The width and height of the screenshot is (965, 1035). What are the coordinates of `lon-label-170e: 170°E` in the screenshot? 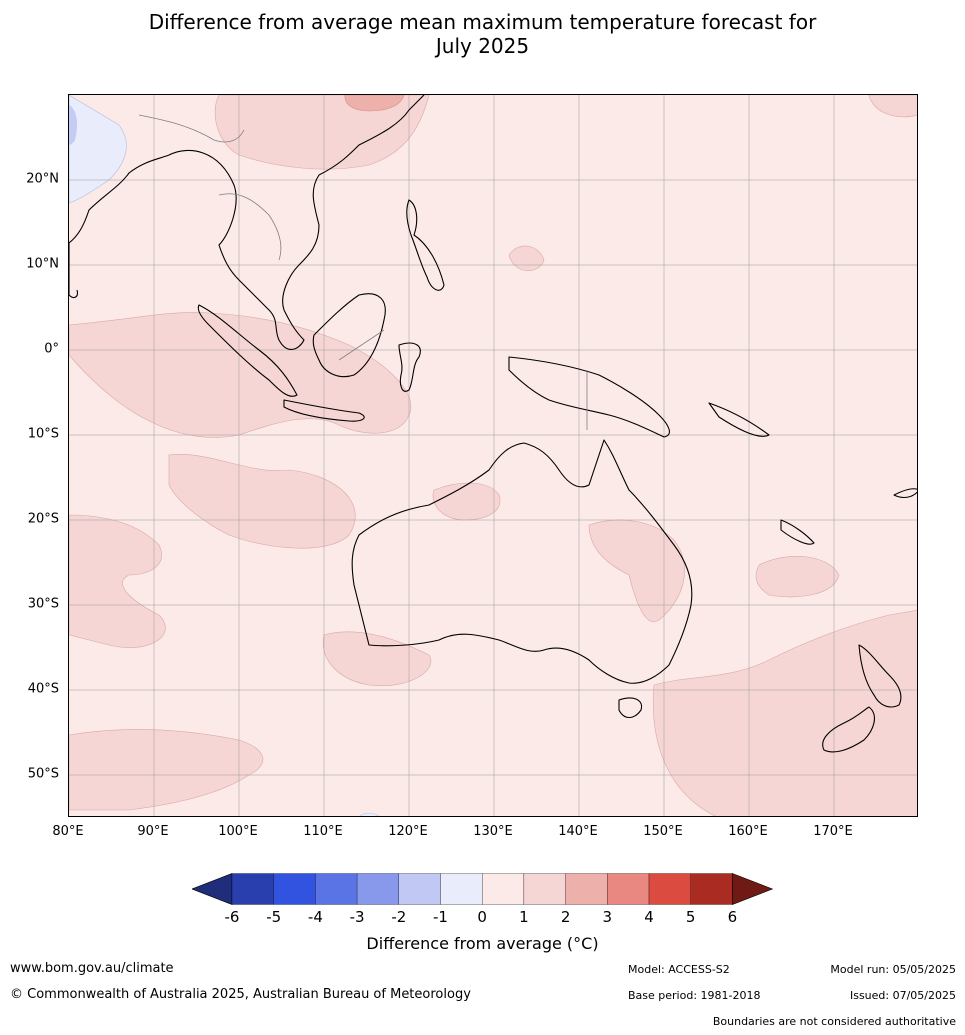 It's located at (833, 831).